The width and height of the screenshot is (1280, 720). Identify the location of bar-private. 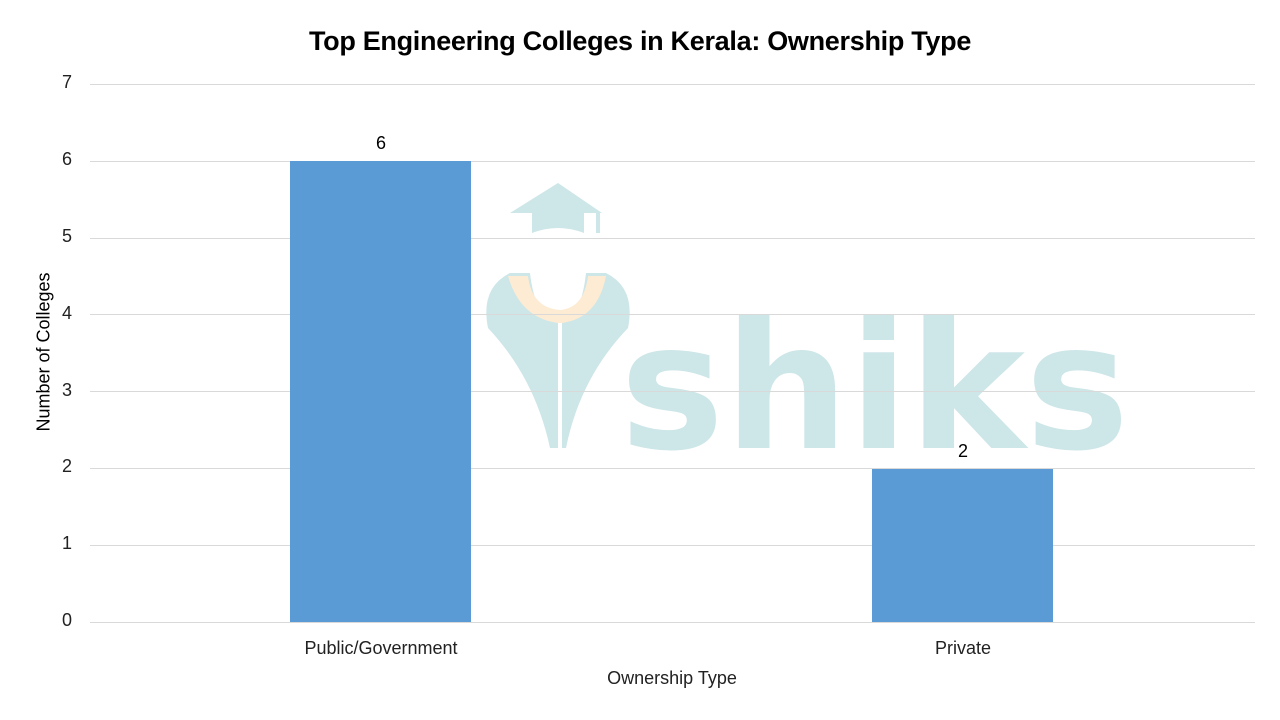
(962, 545).